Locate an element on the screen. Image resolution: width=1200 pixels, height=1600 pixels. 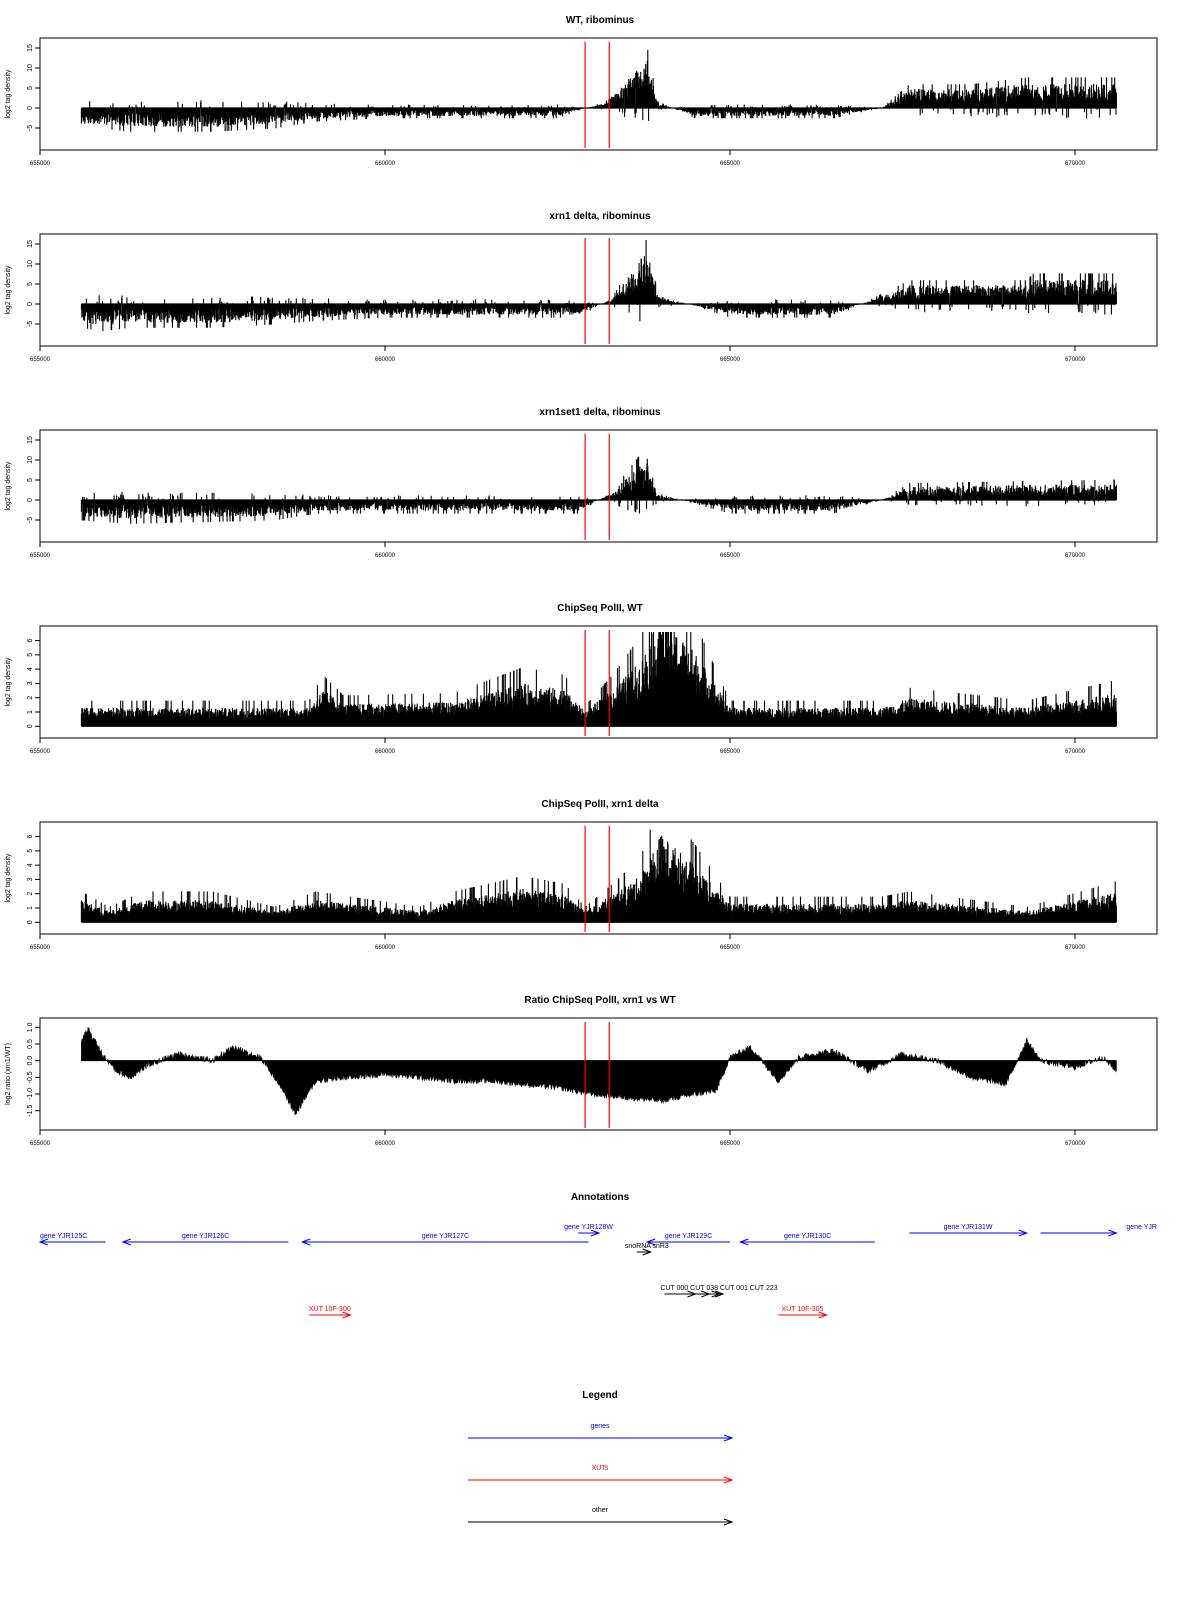
y-tick-label: -0.5 is located at coordinates (30, 1077).